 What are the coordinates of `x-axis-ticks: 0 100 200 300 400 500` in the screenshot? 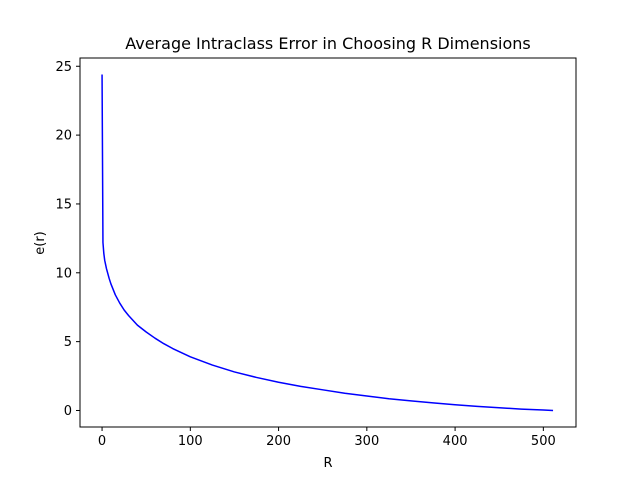 It's located at (327, 438).